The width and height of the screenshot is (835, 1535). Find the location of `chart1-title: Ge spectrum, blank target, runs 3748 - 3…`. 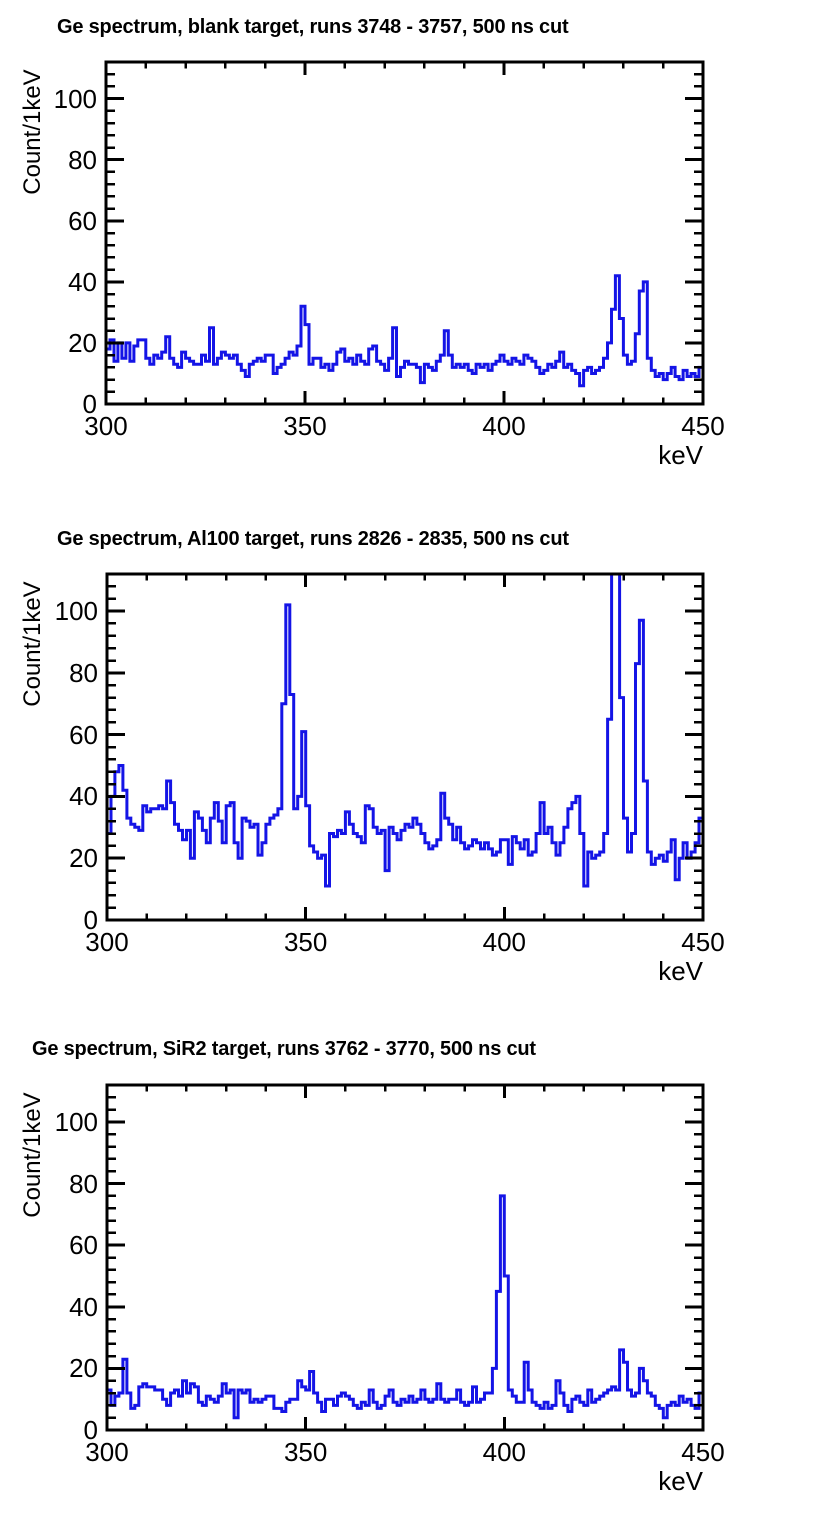

chart1-title: Ge spectrum, blank target, runs 3748 - 3… is located at coordinates (313, 27).